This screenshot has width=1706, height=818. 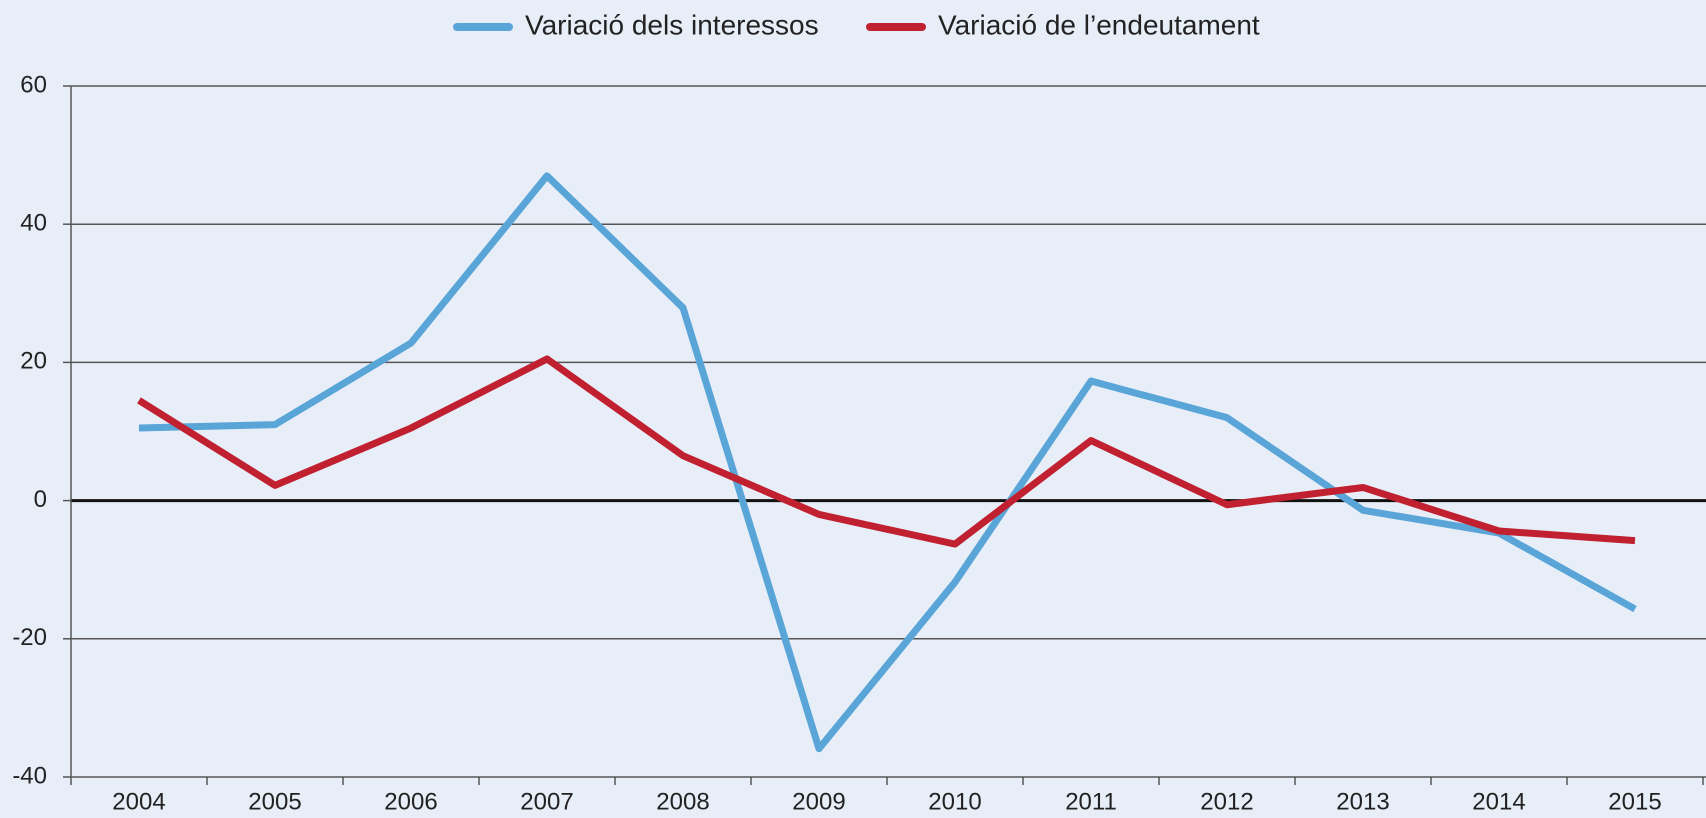 What do you see at coordinates (40, 499) in the screenshot?
I see `y-tick-label: 0` at bounding box center [40, 499].